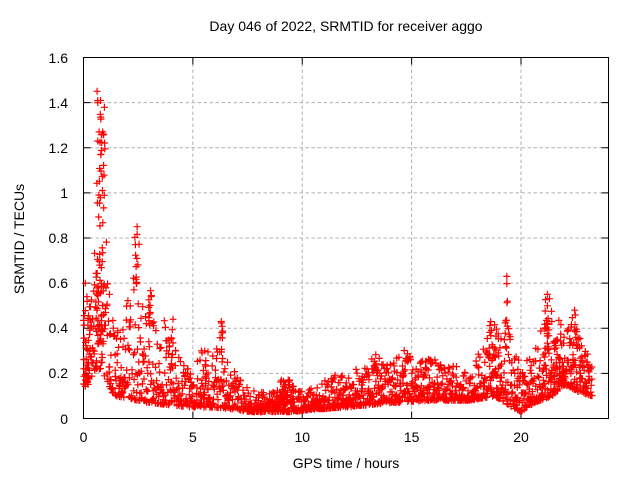 This screenshot has height=480, width=640. What do you see at coordinates (58, 328) in the screenshot?
I see `y-tick-label: 0.4` at bounding box center [58, 328].